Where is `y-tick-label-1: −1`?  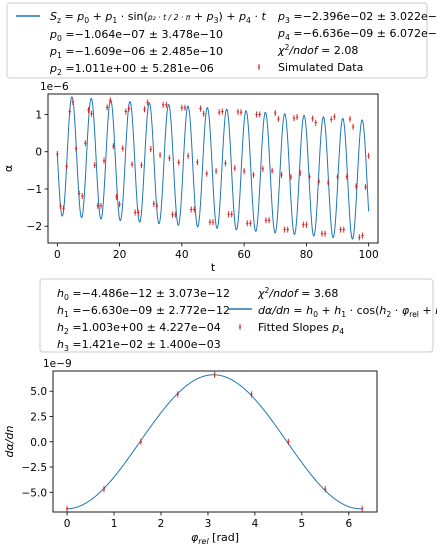 y-tick-label-1: −1 is located at coordinates (34, 190).